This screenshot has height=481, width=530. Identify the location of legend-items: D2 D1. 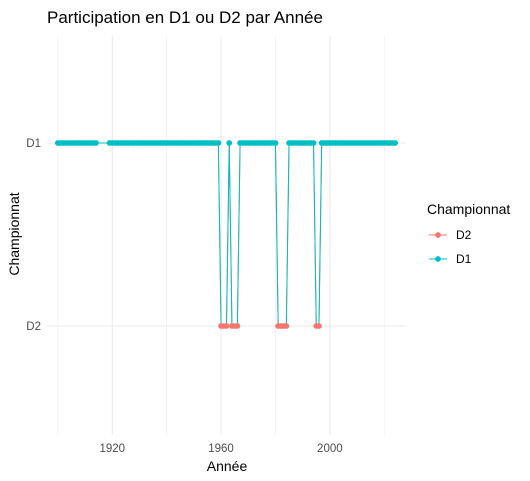
(450, 247).